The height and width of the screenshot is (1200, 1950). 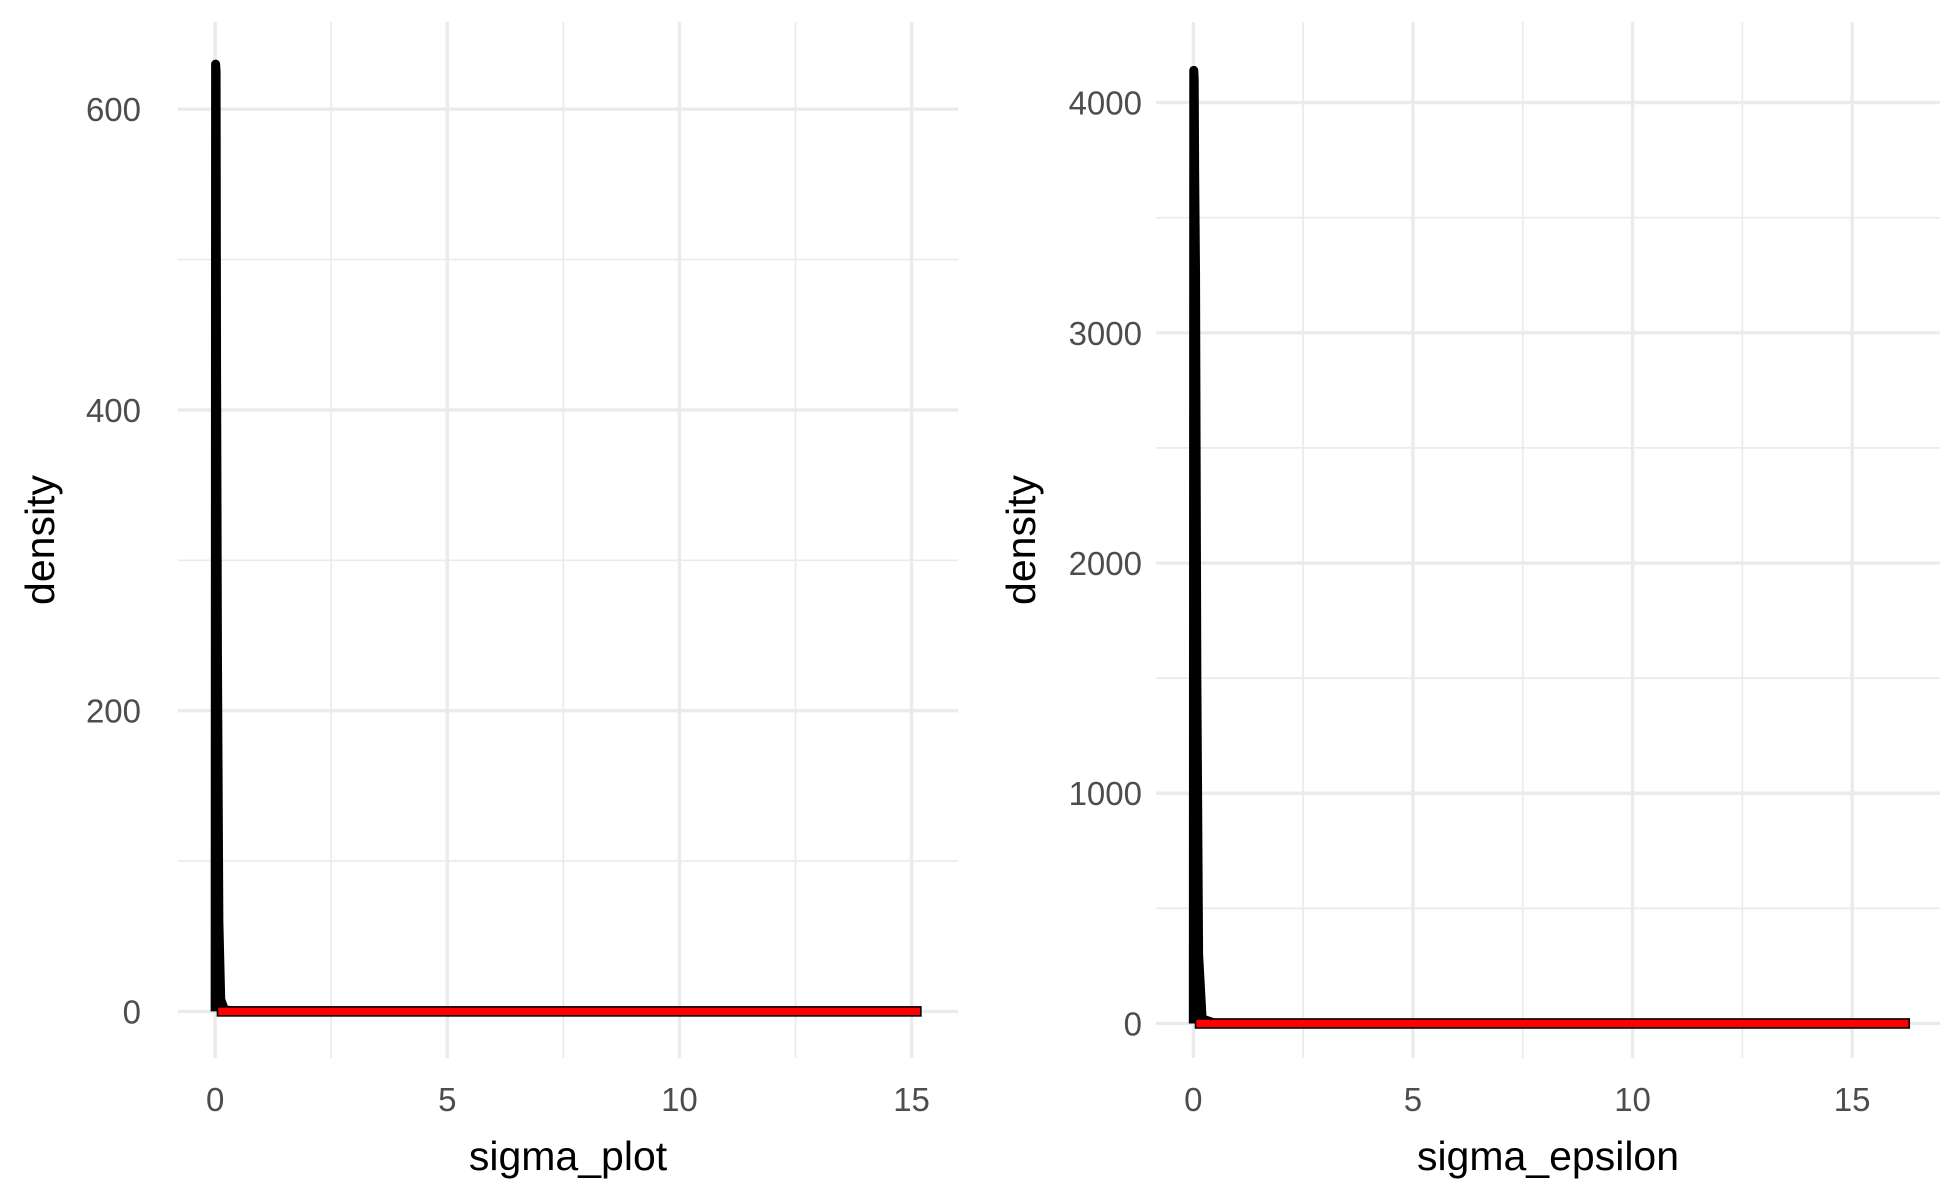 I want to click on y-tick-label: 400, so click(x=113, y=410).